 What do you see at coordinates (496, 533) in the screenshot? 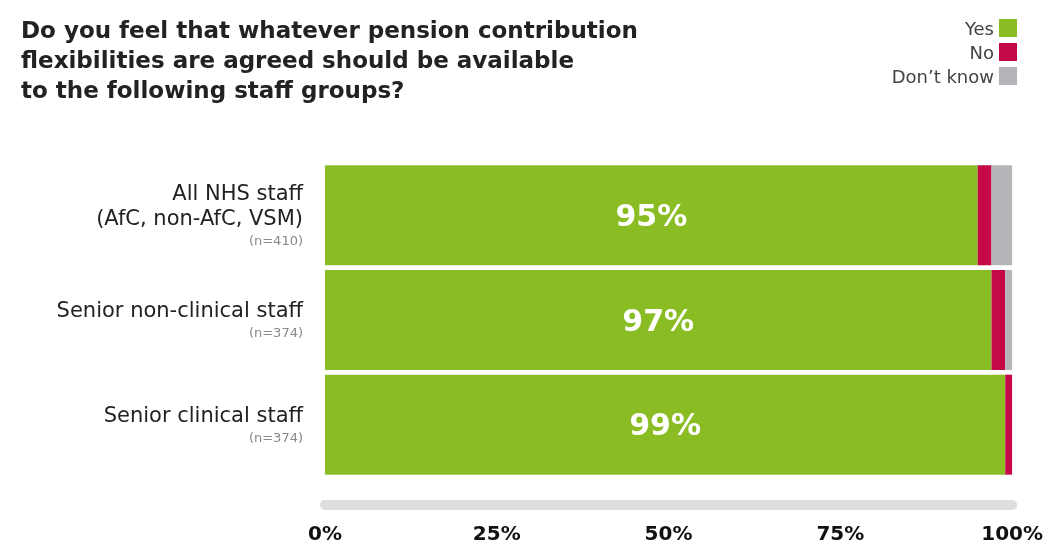
I see `x-tick-label: 25%` at bounding box center [496, 533].